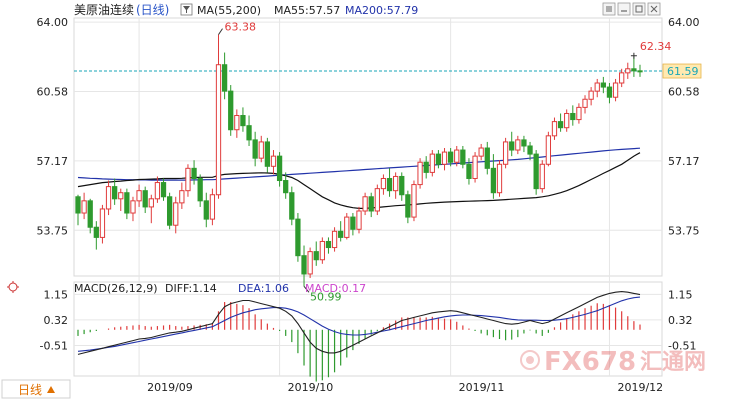 The height and width of the screenshot is (400, 740). I want to click on period-button: 日线, so click(36, 389).